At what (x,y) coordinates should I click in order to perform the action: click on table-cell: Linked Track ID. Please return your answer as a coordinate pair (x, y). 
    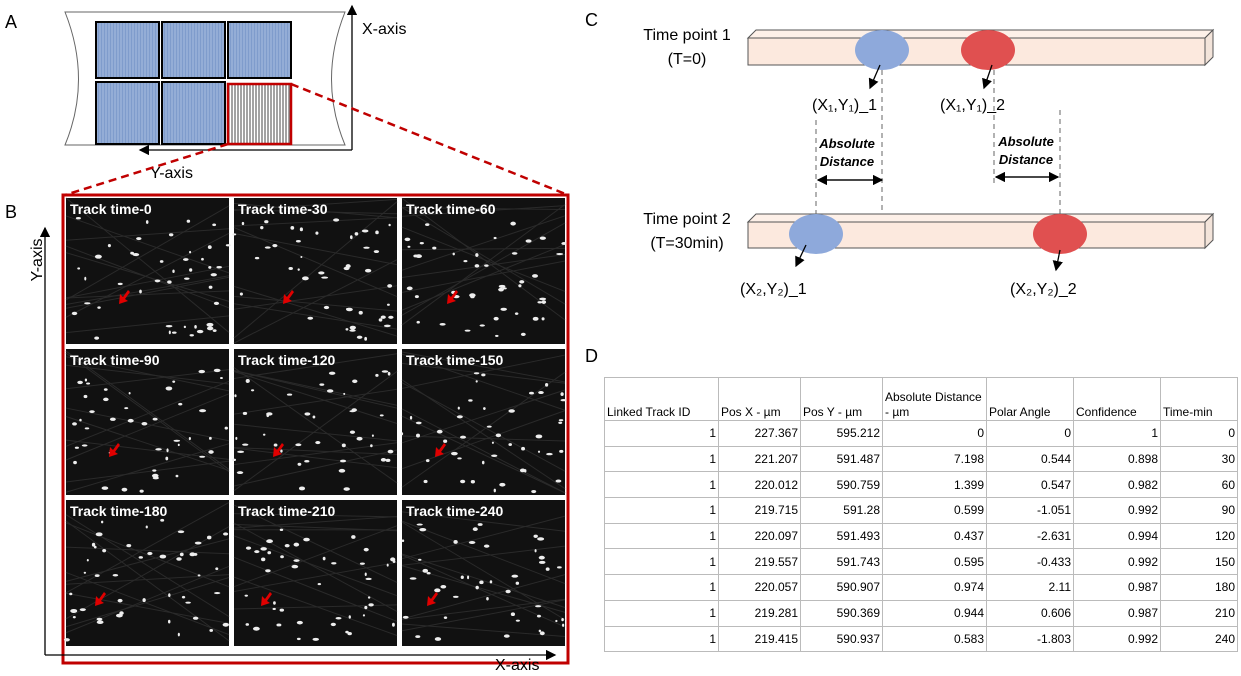
    Looking at the image, I should click on (661, 399).